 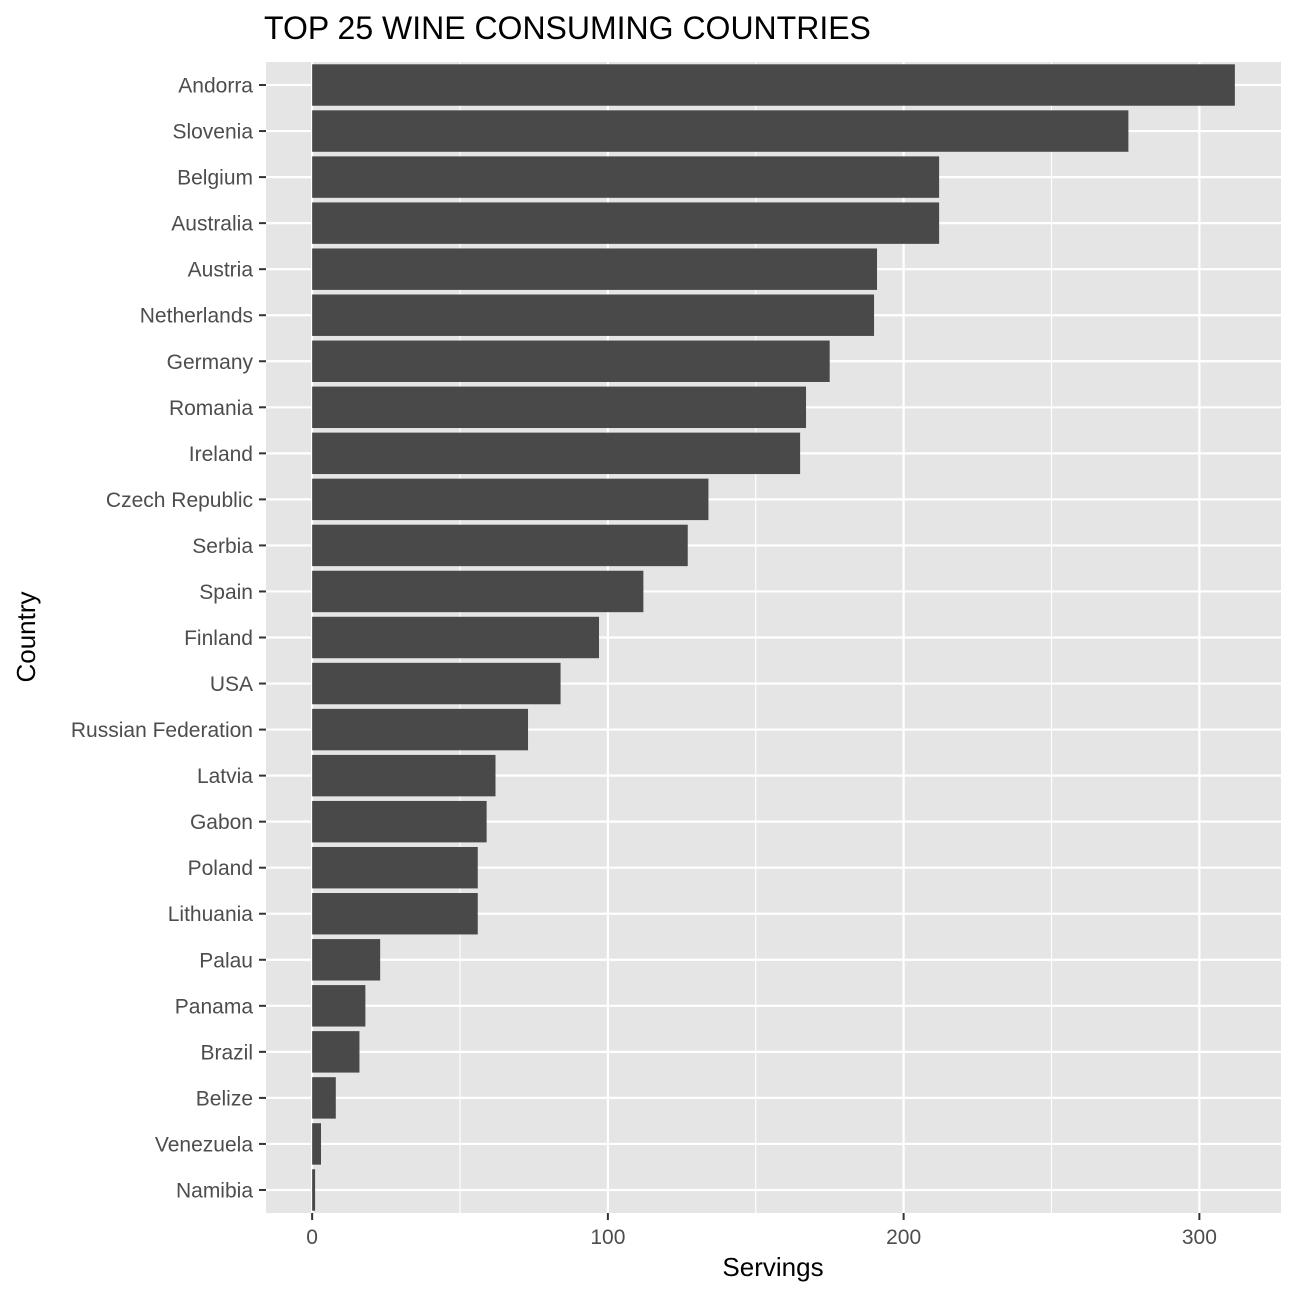 What do you see at coordinates (221, 822) in the screenshot?
I see `y-tick-label: Gabon` at bounding box center [221, 822].